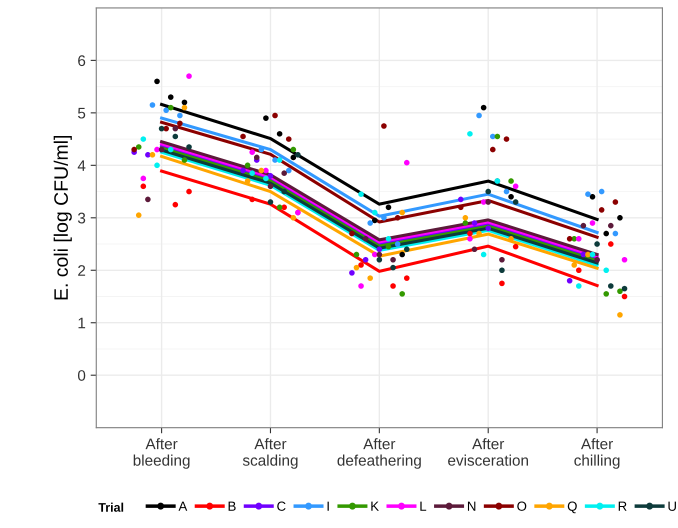  What do you see at coordinates (597, 453) in the screenshot?
I see `x-tick-label: After chilling` at bounding box center [597, 453].